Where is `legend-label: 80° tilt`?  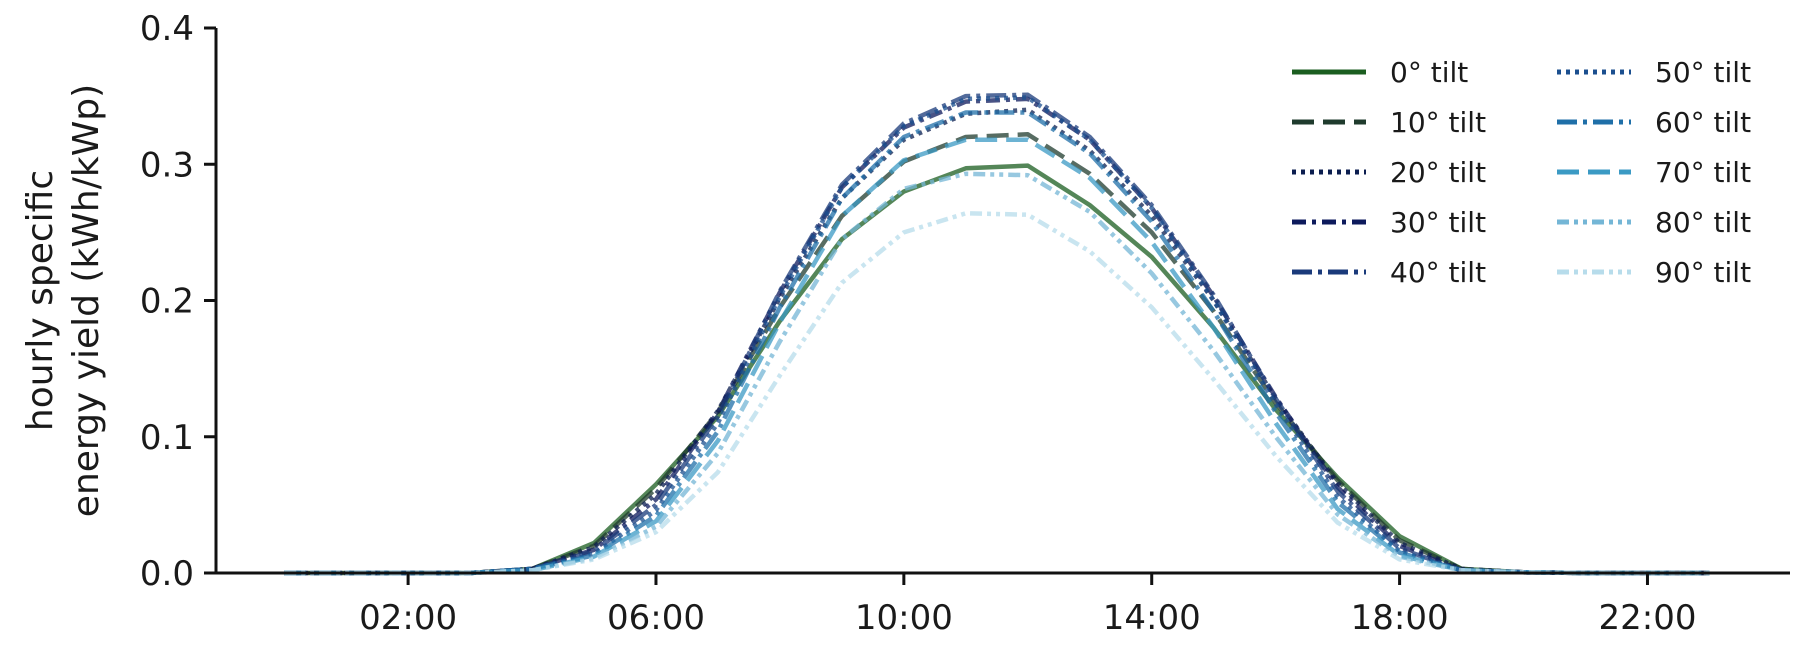 legend-label: 80° tilt is located at coordinates (1703, 222).